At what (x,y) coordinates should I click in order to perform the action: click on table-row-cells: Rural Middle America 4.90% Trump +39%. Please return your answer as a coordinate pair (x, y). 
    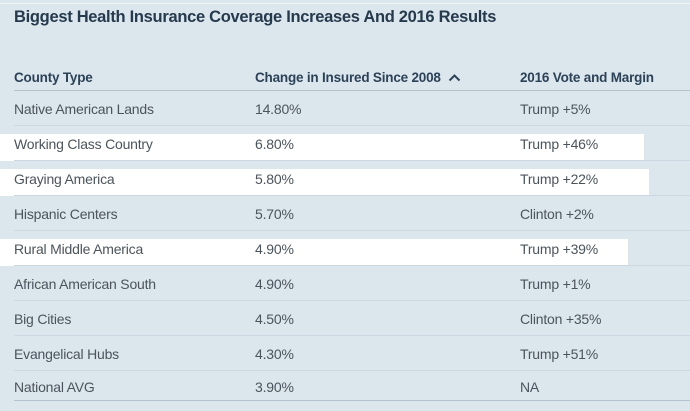
    Looking at the image, I should click on (345, 248).